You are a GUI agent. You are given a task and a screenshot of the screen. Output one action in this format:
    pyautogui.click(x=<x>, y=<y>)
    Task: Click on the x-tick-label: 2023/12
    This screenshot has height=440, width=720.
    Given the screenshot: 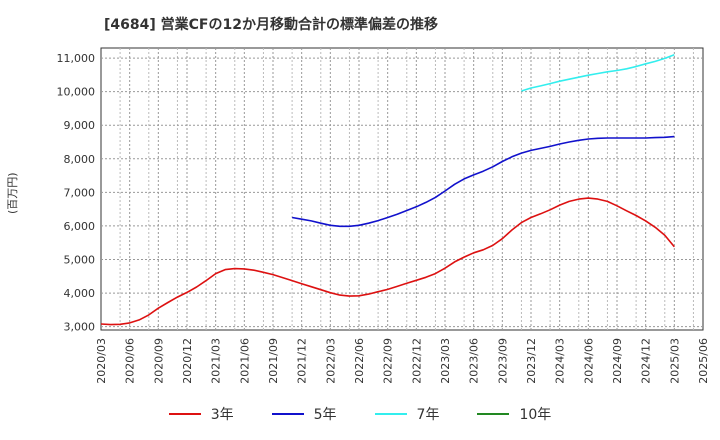 What is the action you would take?
    pyautogui.click(x=531, y=361)
    